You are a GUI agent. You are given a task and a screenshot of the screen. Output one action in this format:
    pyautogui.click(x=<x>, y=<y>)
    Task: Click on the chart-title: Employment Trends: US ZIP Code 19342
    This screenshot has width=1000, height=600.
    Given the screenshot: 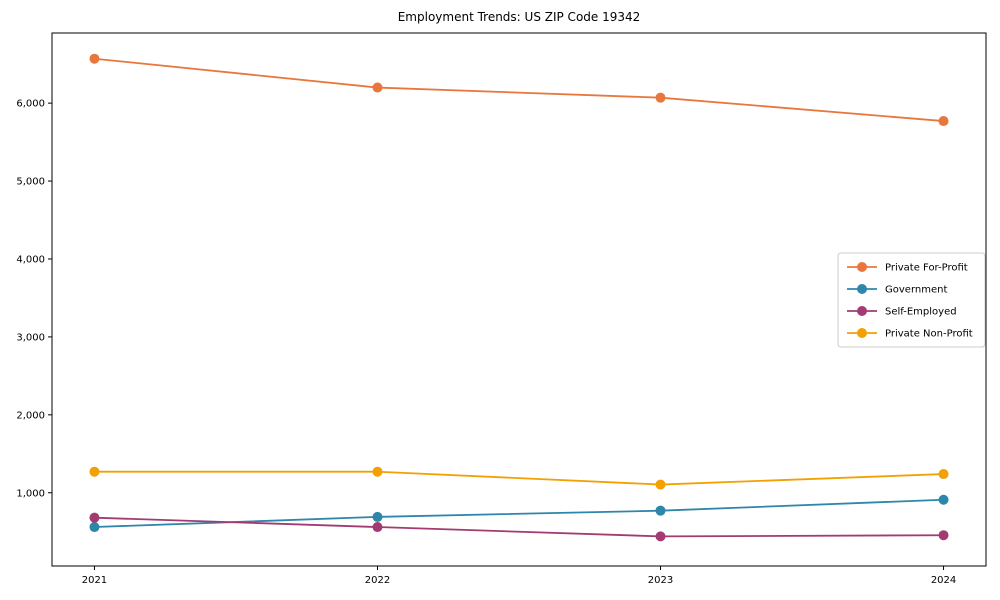 What is the action you would take?
    pyautogui.click(x=519, y=17)
    